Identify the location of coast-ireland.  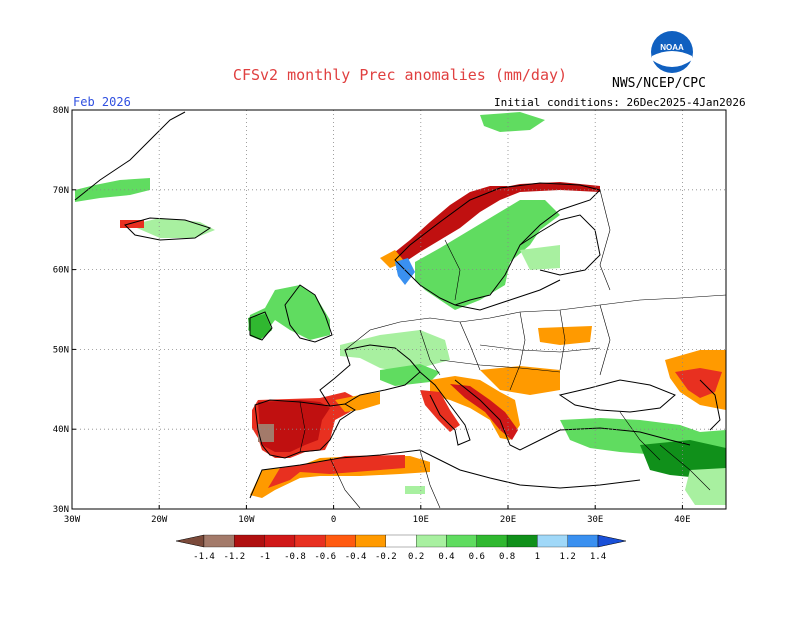
(261, 326).